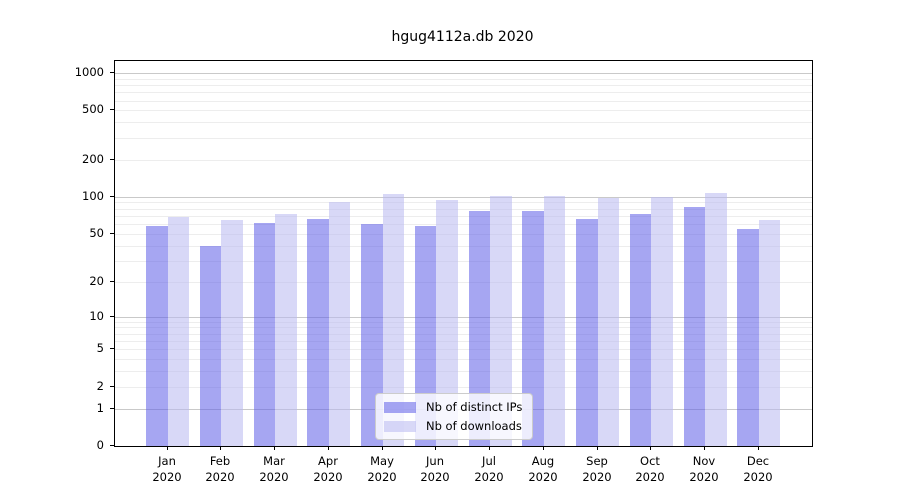 The image size is (900, 500). What do you see at coordinates (463, 73) in the screenshot?
I see `gridline-major` at bounding box center [463, 73].